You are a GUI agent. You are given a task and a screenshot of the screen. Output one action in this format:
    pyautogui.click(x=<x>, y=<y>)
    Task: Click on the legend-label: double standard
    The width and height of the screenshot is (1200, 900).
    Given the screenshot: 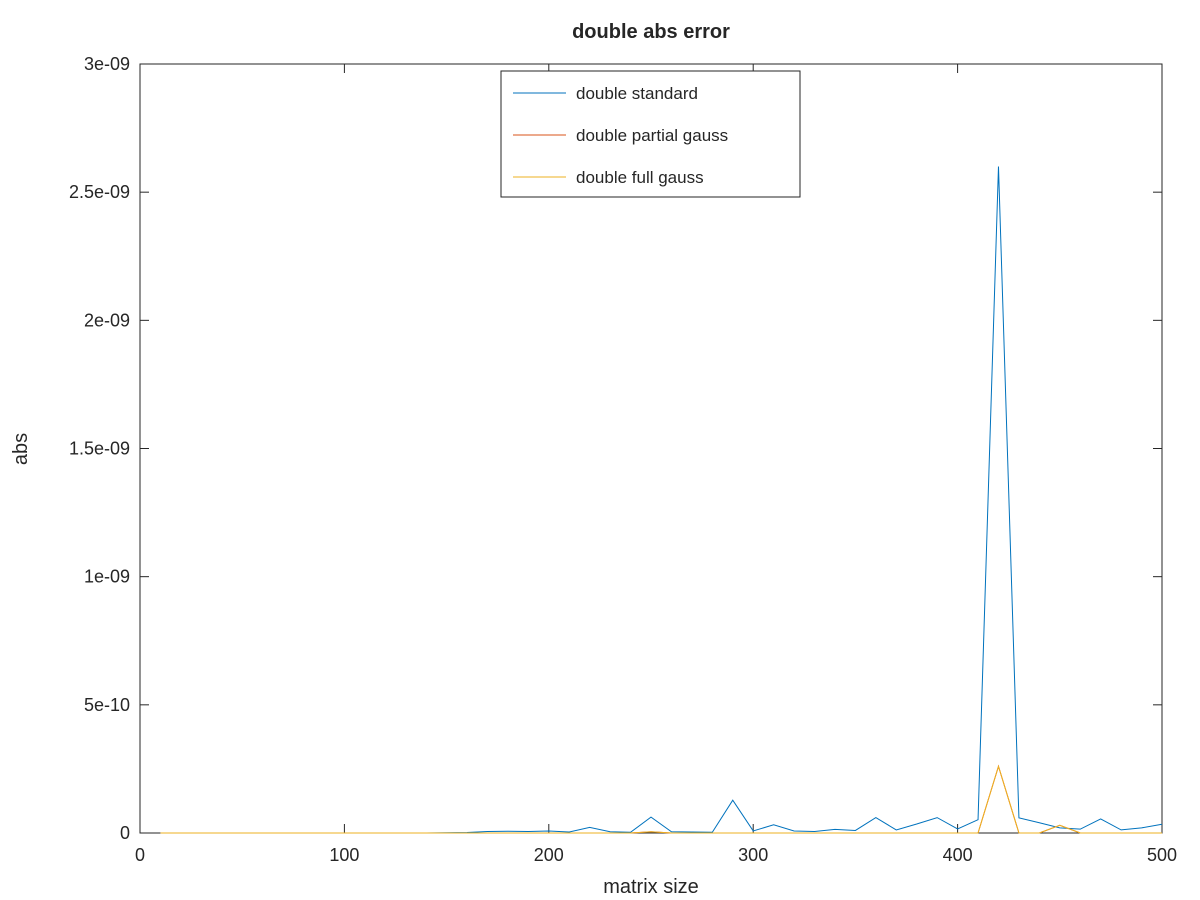 What is the action you would take?
    pyautogui.click(x=637, y=93)
    